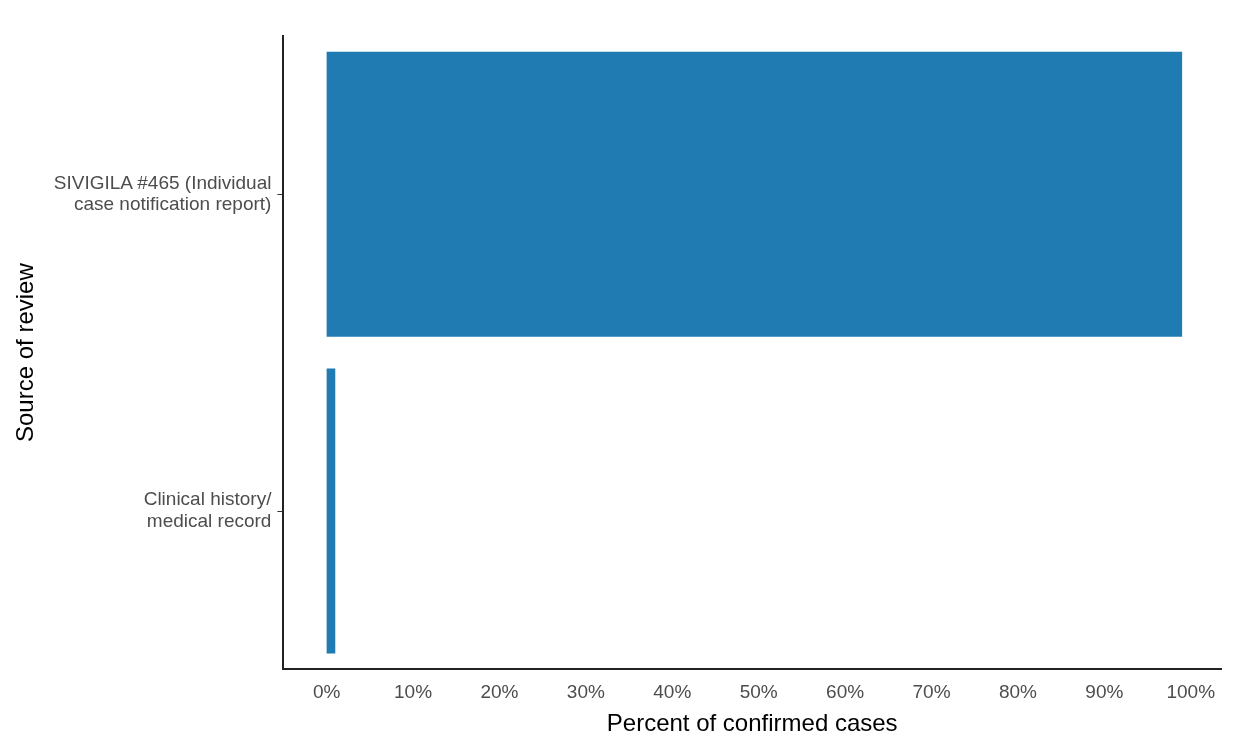 The height and width of the screenshot is (749, 1237). I want to click on x-axis-title: Percent of confirmed cases, so click(752, 723).